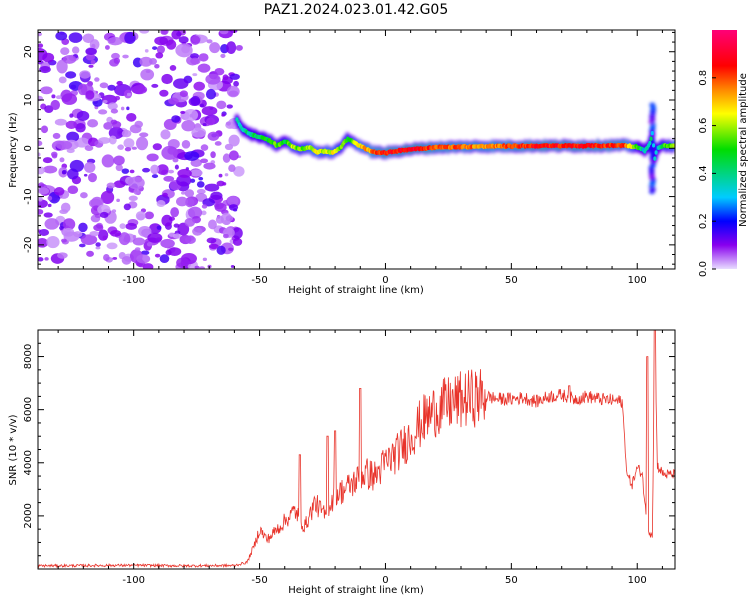 This screenshot has height=600, width=750. I want to click on y-tick-label: -20, so click(28, 245).